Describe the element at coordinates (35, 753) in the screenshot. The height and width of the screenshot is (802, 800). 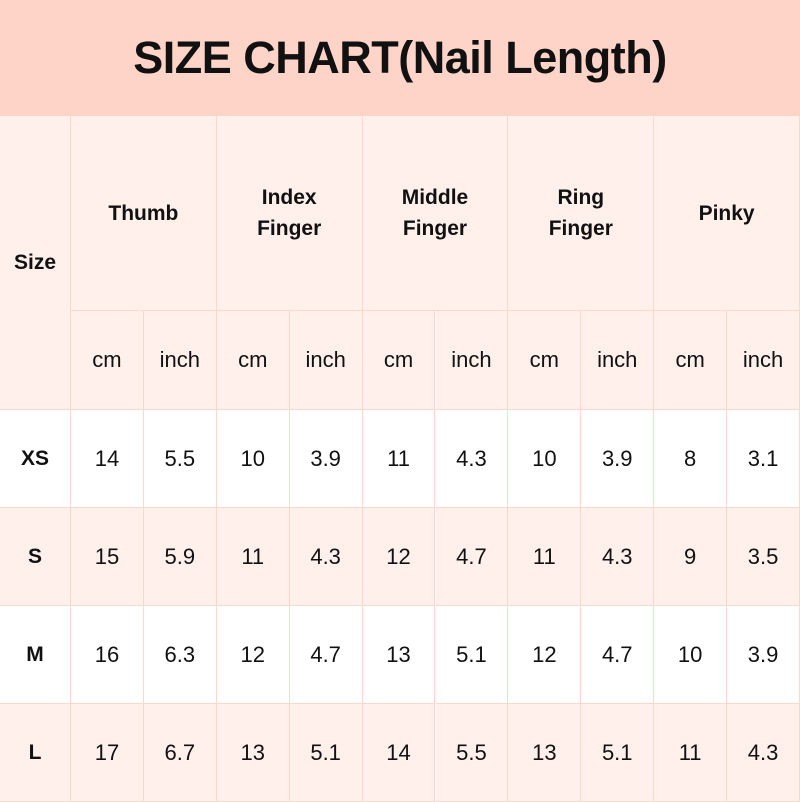
I see `size-label: L` at that location.